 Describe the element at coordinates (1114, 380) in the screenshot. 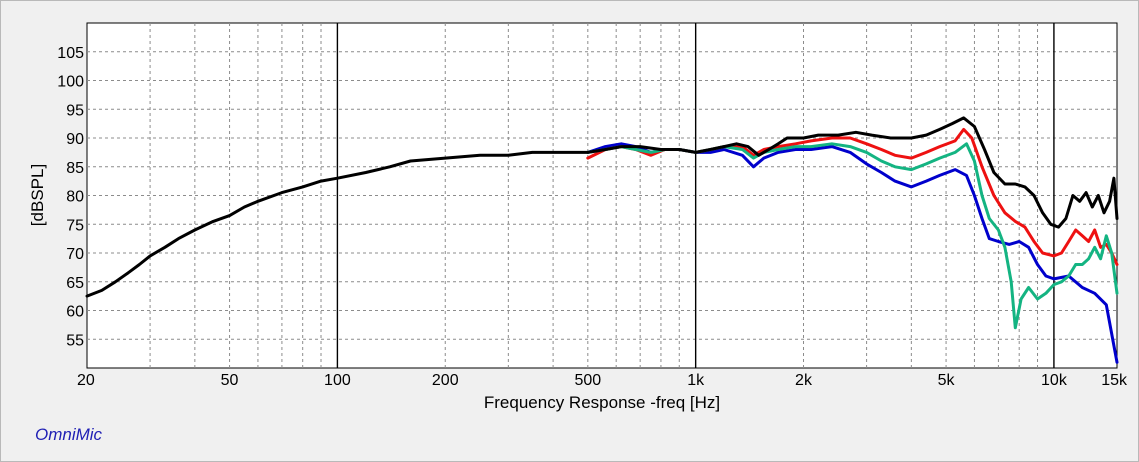

I see `x-tick-label: 15k` at that location.